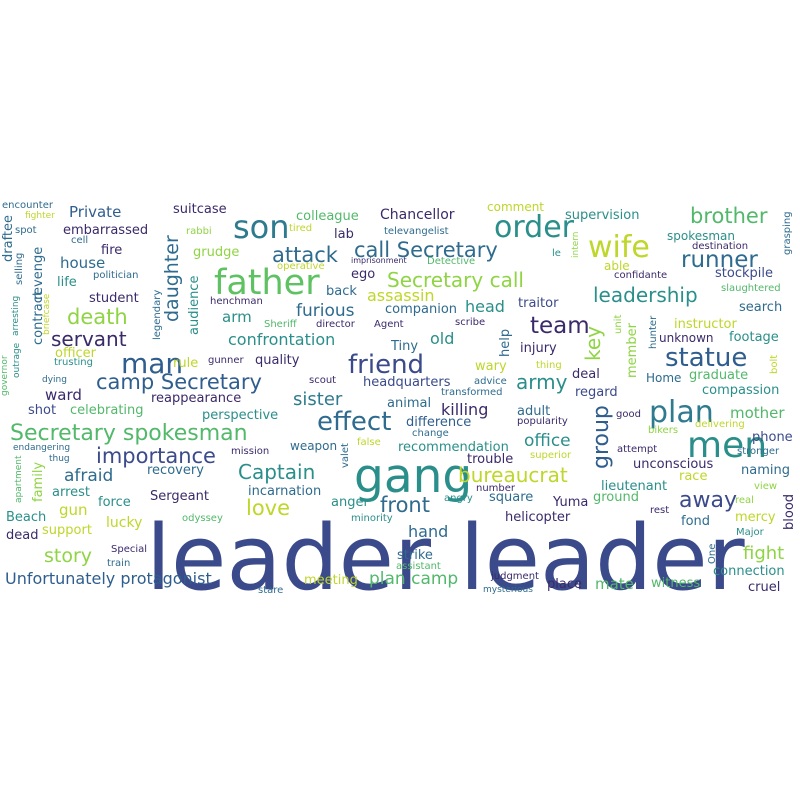  What do you see at coordinates (774, 364) in the screenshot?
I see `word-bolt: bolt` at bounding box center [774, 364].